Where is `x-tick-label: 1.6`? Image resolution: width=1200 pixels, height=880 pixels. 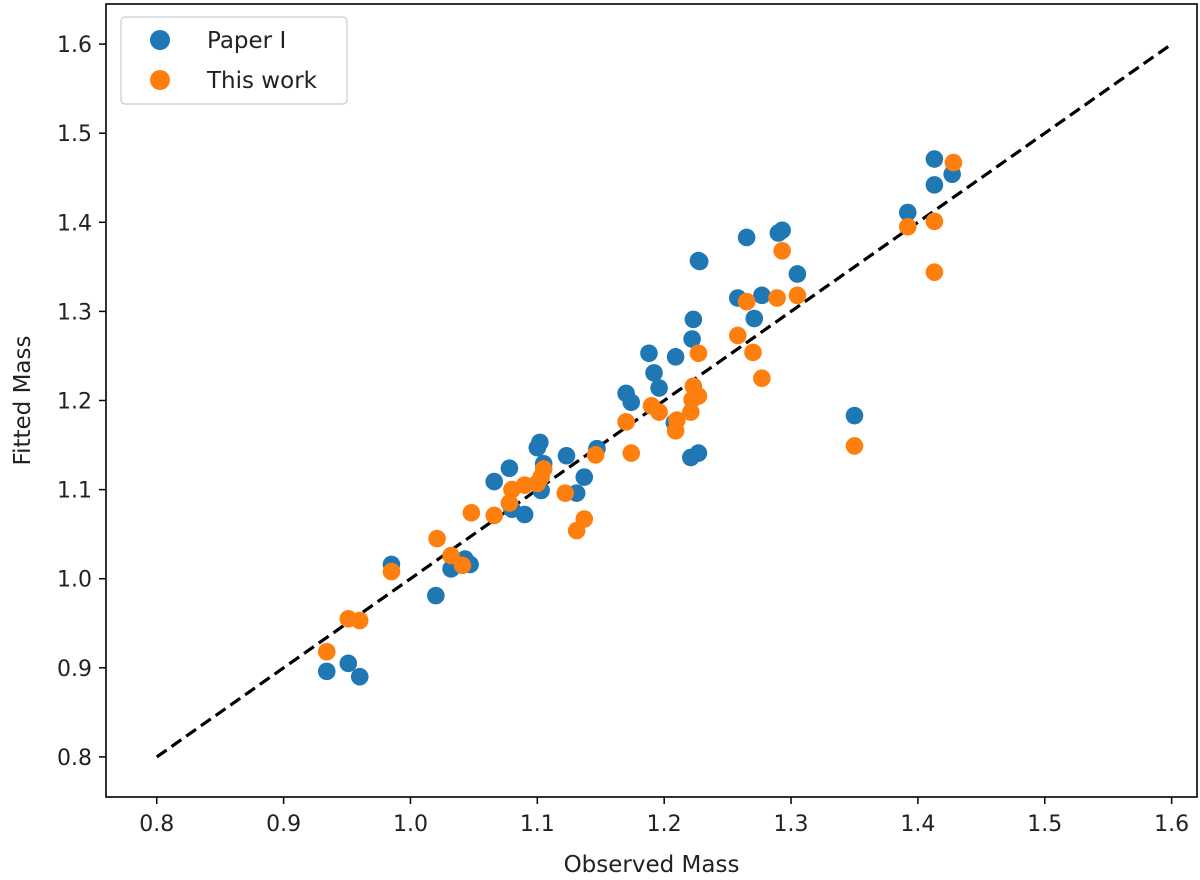
x-tick-label: 1.6 is located at coordinates (1171, 824).